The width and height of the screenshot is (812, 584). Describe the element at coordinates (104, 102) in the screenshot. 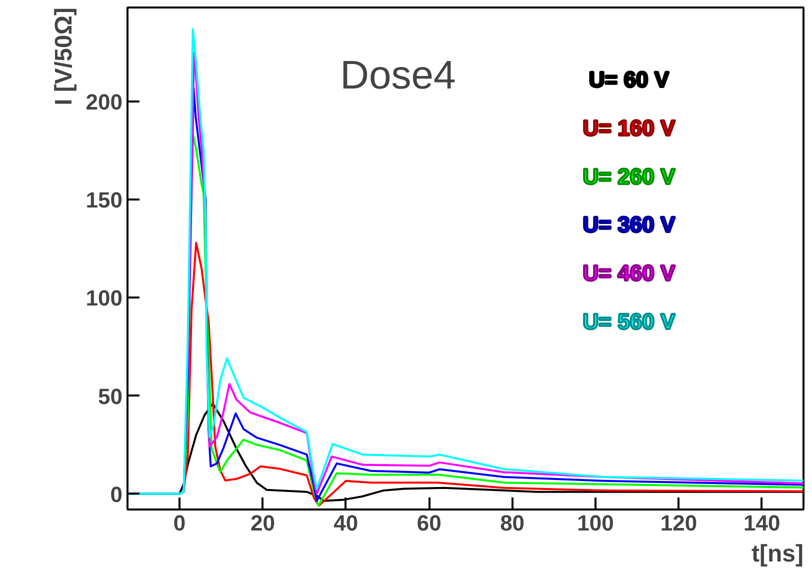

I see `y-tick-label: 200` at that location.